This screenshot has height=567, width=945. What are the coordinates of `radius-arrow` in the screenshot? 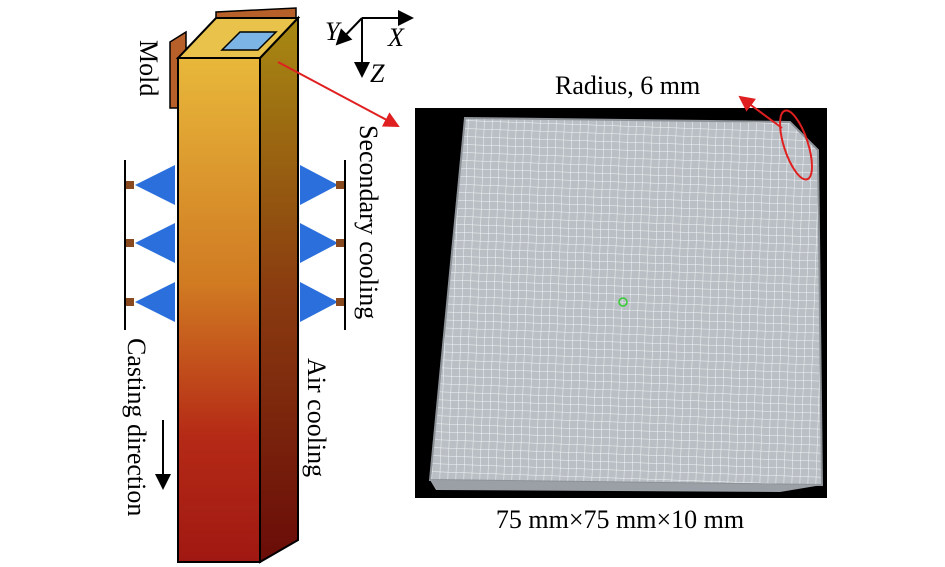 It's located at (760, 112).